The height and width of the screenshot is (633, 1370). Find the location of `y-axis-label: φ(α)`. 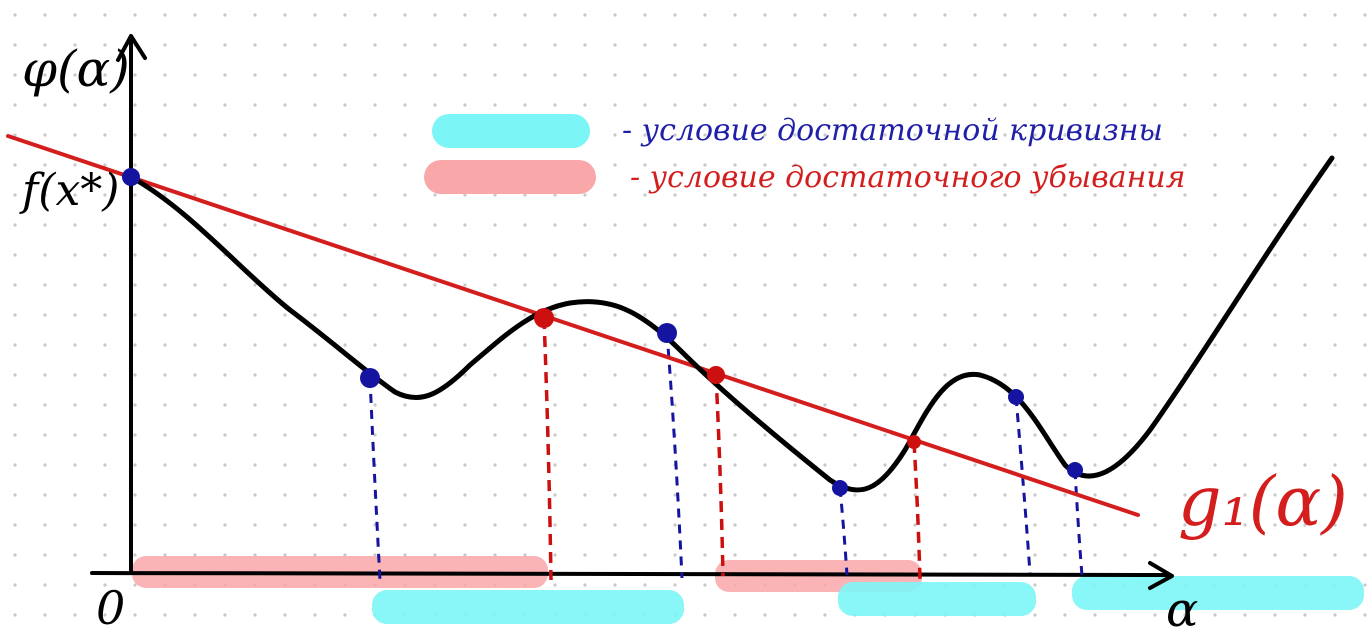

y-axis-label: φ(α) is located at coordinates (76, 69).